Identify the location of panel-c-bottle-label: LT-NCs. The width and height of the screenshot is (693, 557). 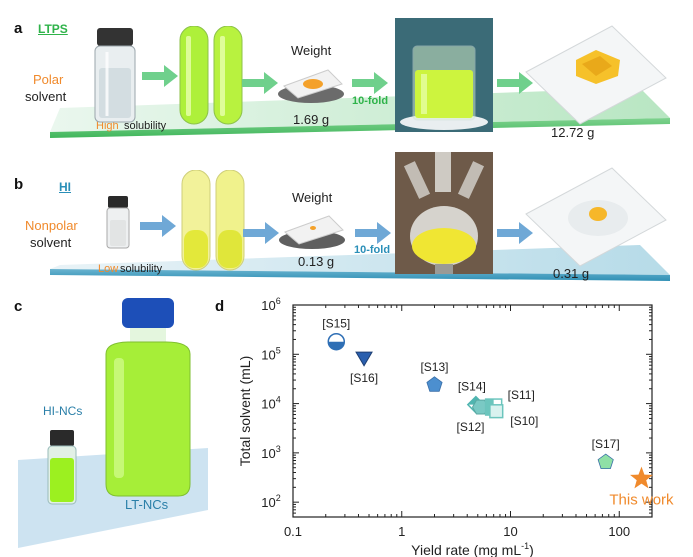
(147, 504).